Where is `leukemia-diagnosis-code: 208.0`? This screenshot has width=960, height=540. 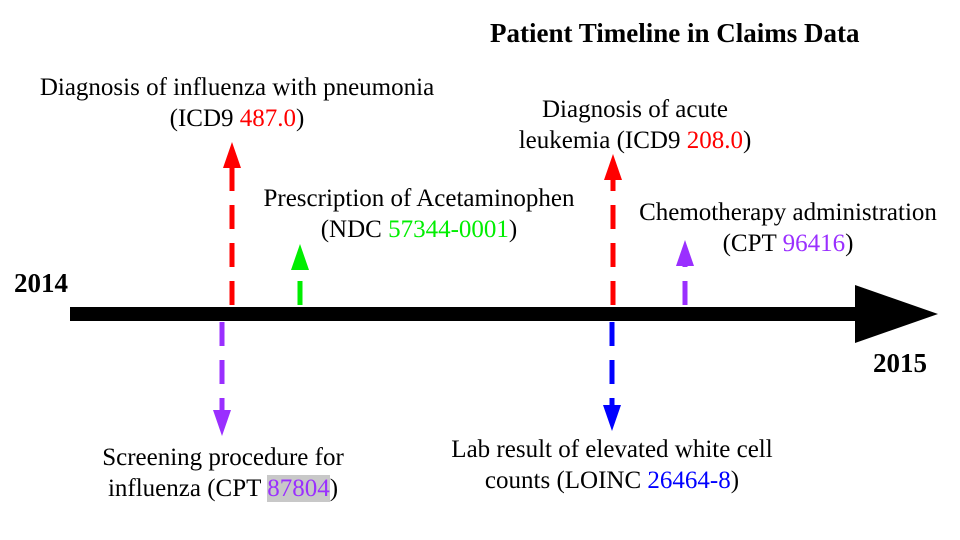
leukemia-diagnosis-code: 208.0 is located at coordinates (714, 140).